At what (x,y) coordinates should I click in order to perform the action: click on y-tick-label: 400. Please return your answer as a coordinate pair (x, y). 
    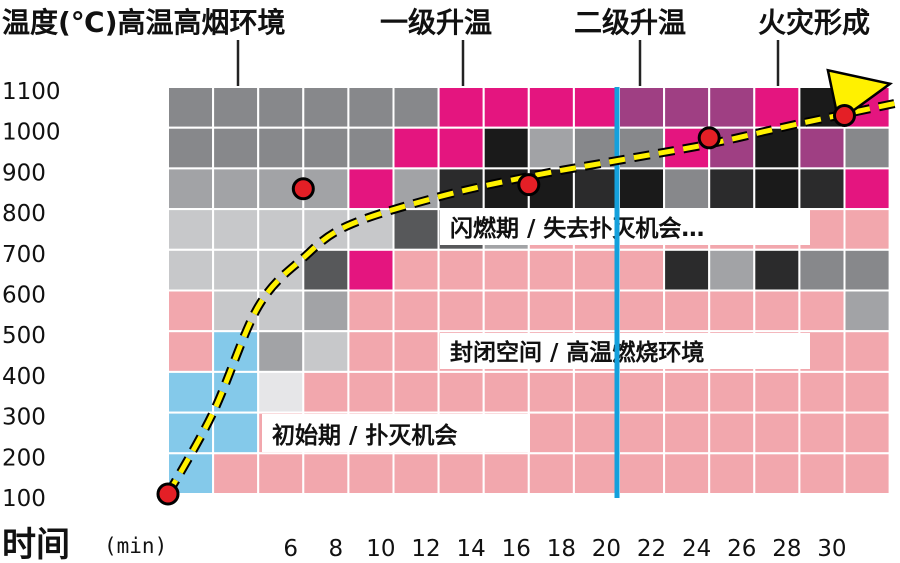
    Looking at the image, I should click on (24, 377).